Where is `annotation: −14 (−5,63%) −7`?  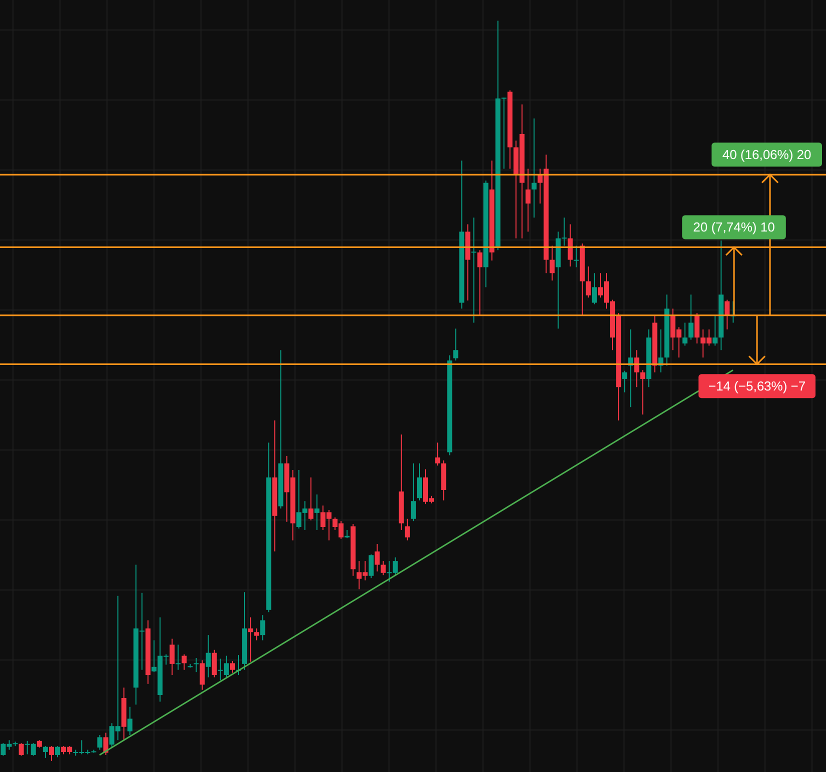
annotation: −14 (−5,63%) −7 is located at coordinates (757, 386).